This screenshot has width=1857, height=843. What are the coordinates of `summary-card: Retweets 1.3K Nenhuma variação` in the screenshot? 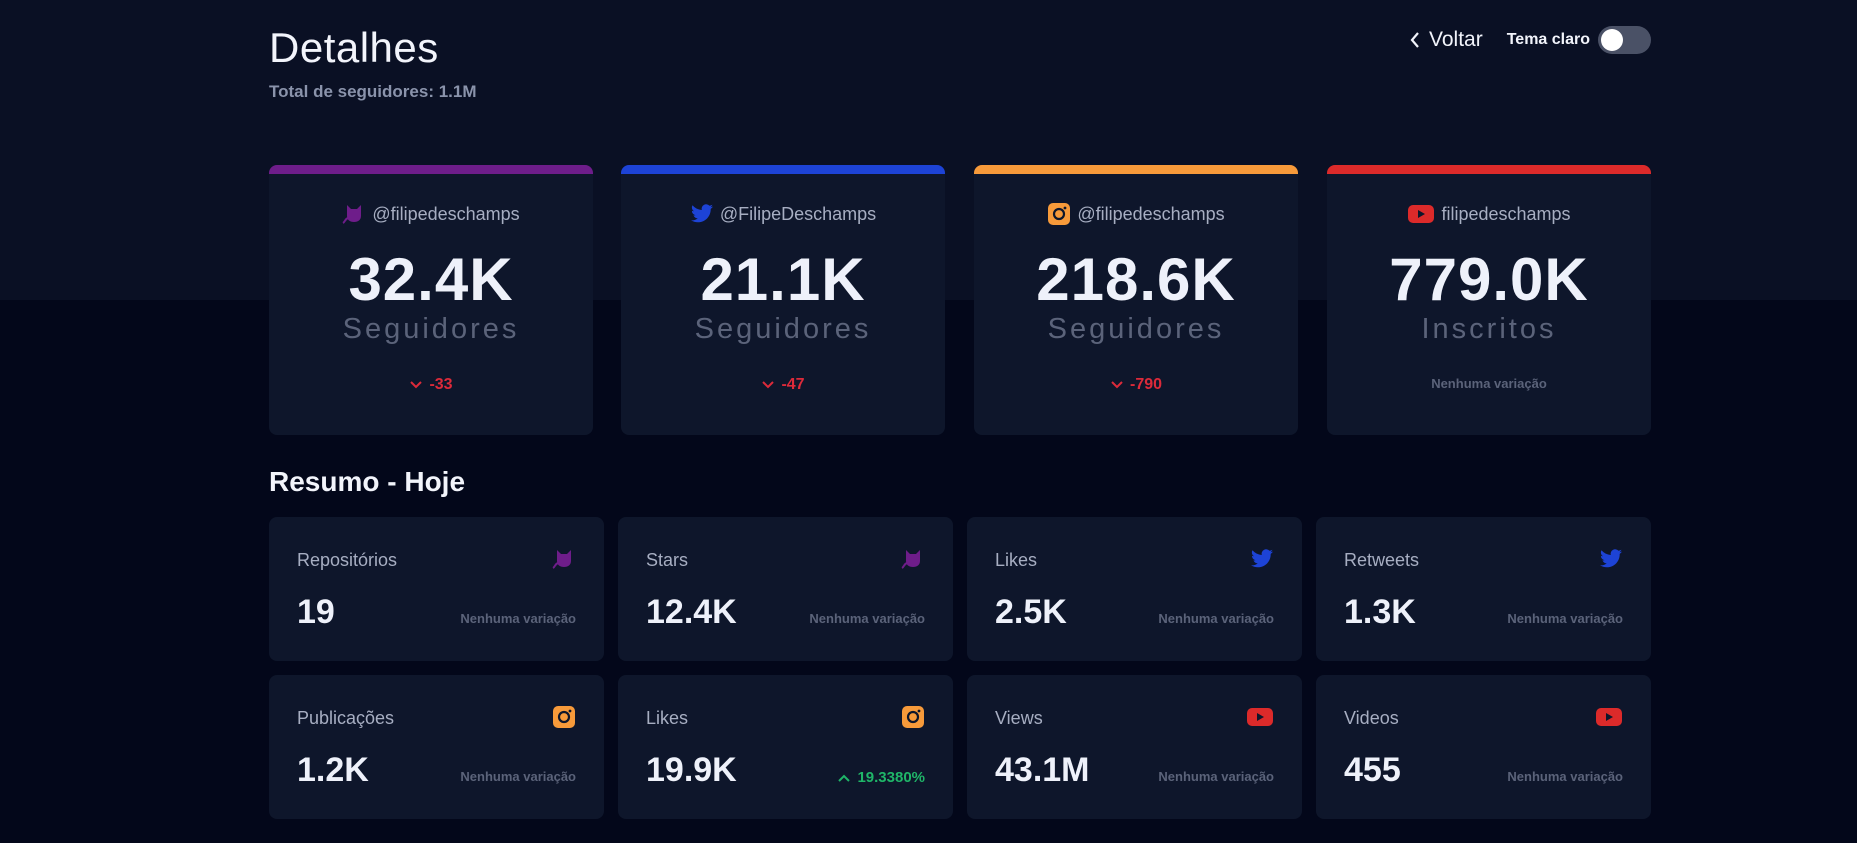 It's located at (1483, 589).